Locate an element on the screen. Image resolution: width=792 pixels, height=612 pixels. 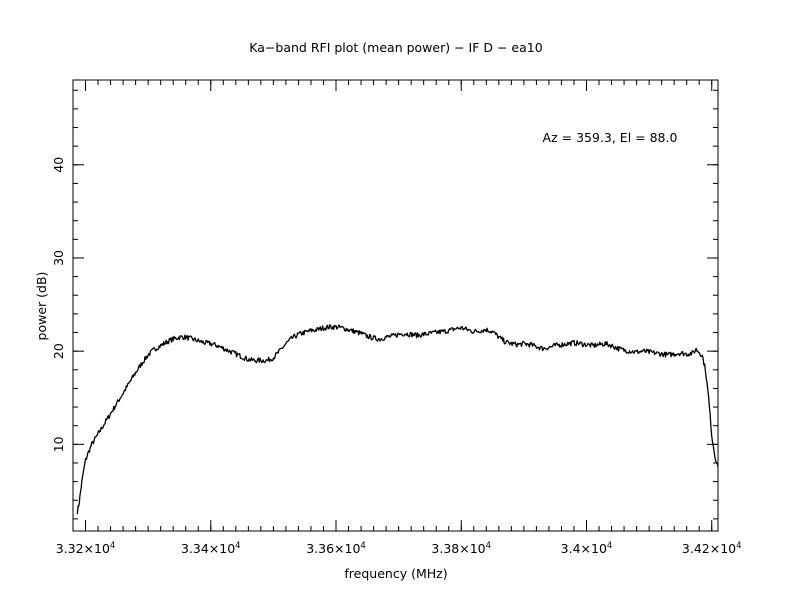
y-tick-label: 10 is located at coordinates (58, 444).